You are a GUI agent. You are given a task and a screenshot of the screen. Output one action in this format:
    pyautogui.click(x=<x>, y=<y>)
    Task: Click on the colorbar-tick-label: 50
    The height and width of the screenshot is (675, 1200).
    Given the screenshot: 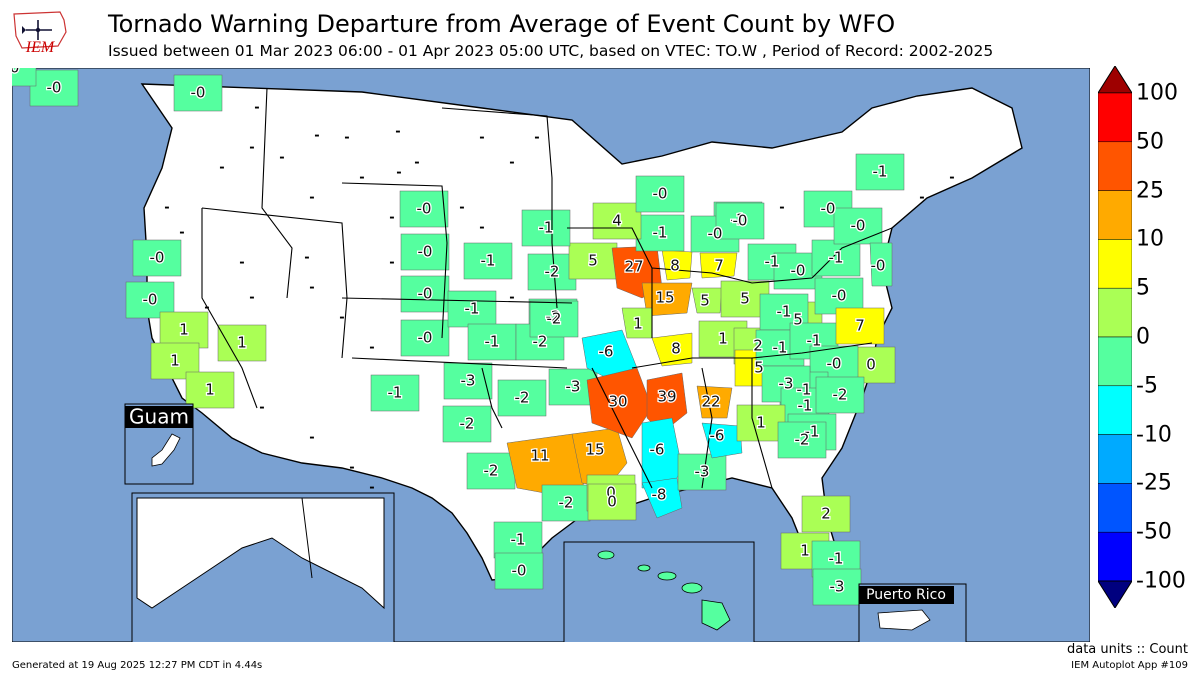 What is the action you would take?
    pyautogui.click(x=1150, y=142)
    